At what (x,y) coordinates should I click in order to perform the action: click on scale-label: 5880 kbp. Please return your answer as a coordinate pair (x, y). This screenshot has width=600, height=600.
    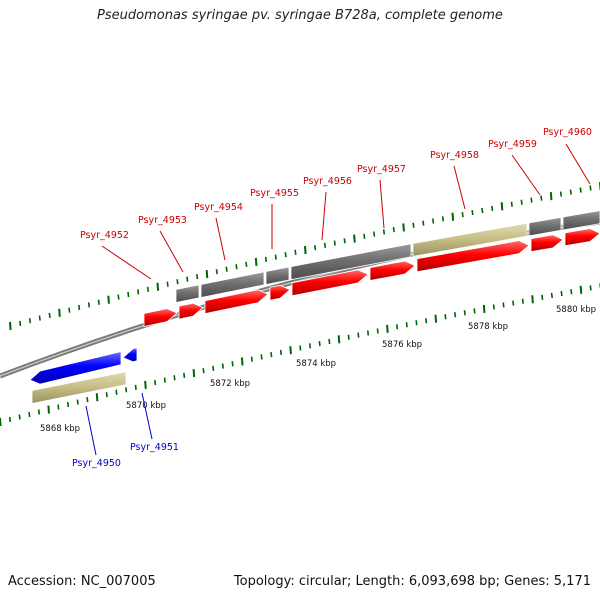
    Looking at the image, I should click on (576, 310).